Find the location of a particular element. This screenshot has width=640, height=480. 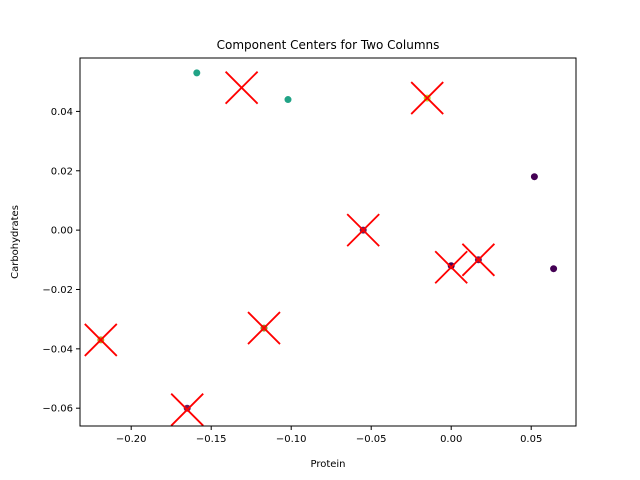

y-axis-title: Carbohydrates is located at coordinates (15, 242).